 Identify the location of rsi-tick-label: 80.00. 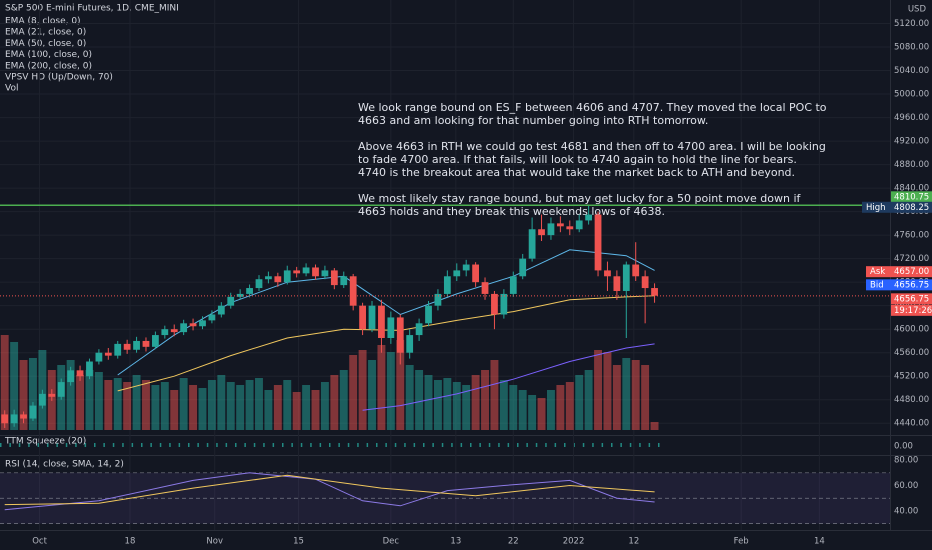
(906, 461).